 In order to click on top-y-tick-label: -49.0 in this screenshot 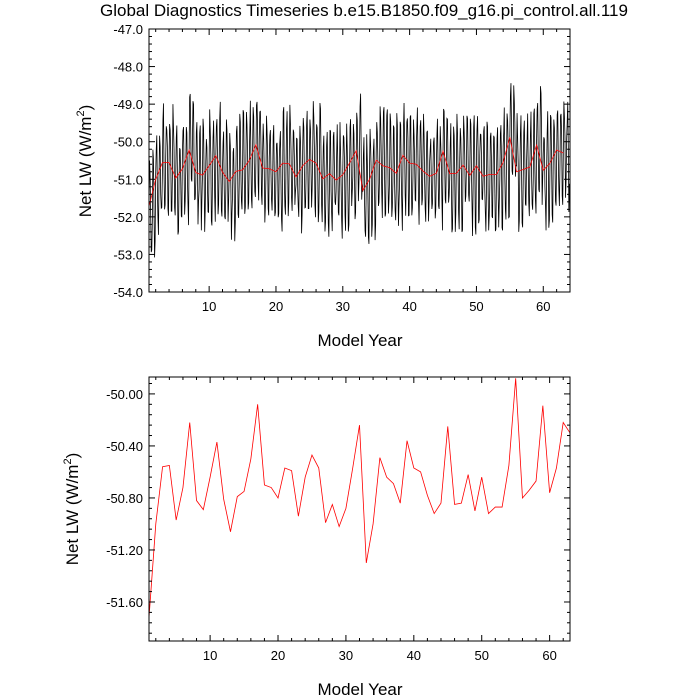, I will do `click(128, 104)`.